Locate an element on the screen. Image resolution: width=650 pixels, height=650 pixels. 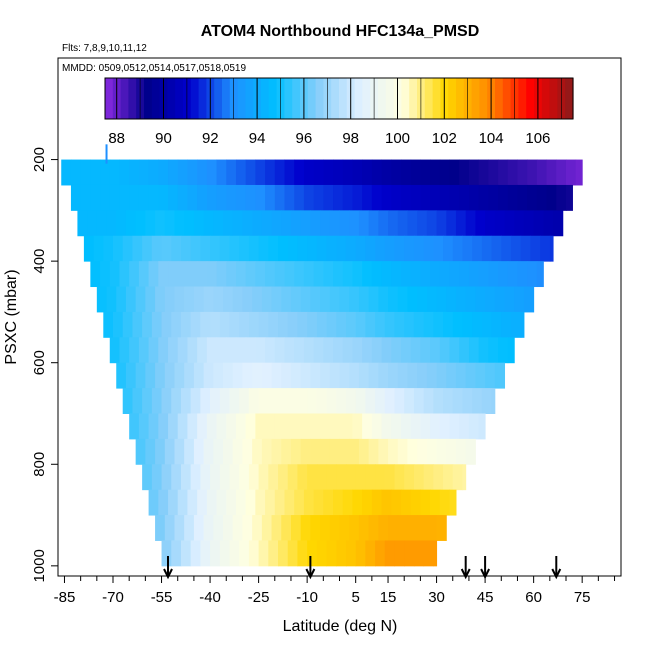
y-tick-label: 600 is located at coordinates (39, 362).